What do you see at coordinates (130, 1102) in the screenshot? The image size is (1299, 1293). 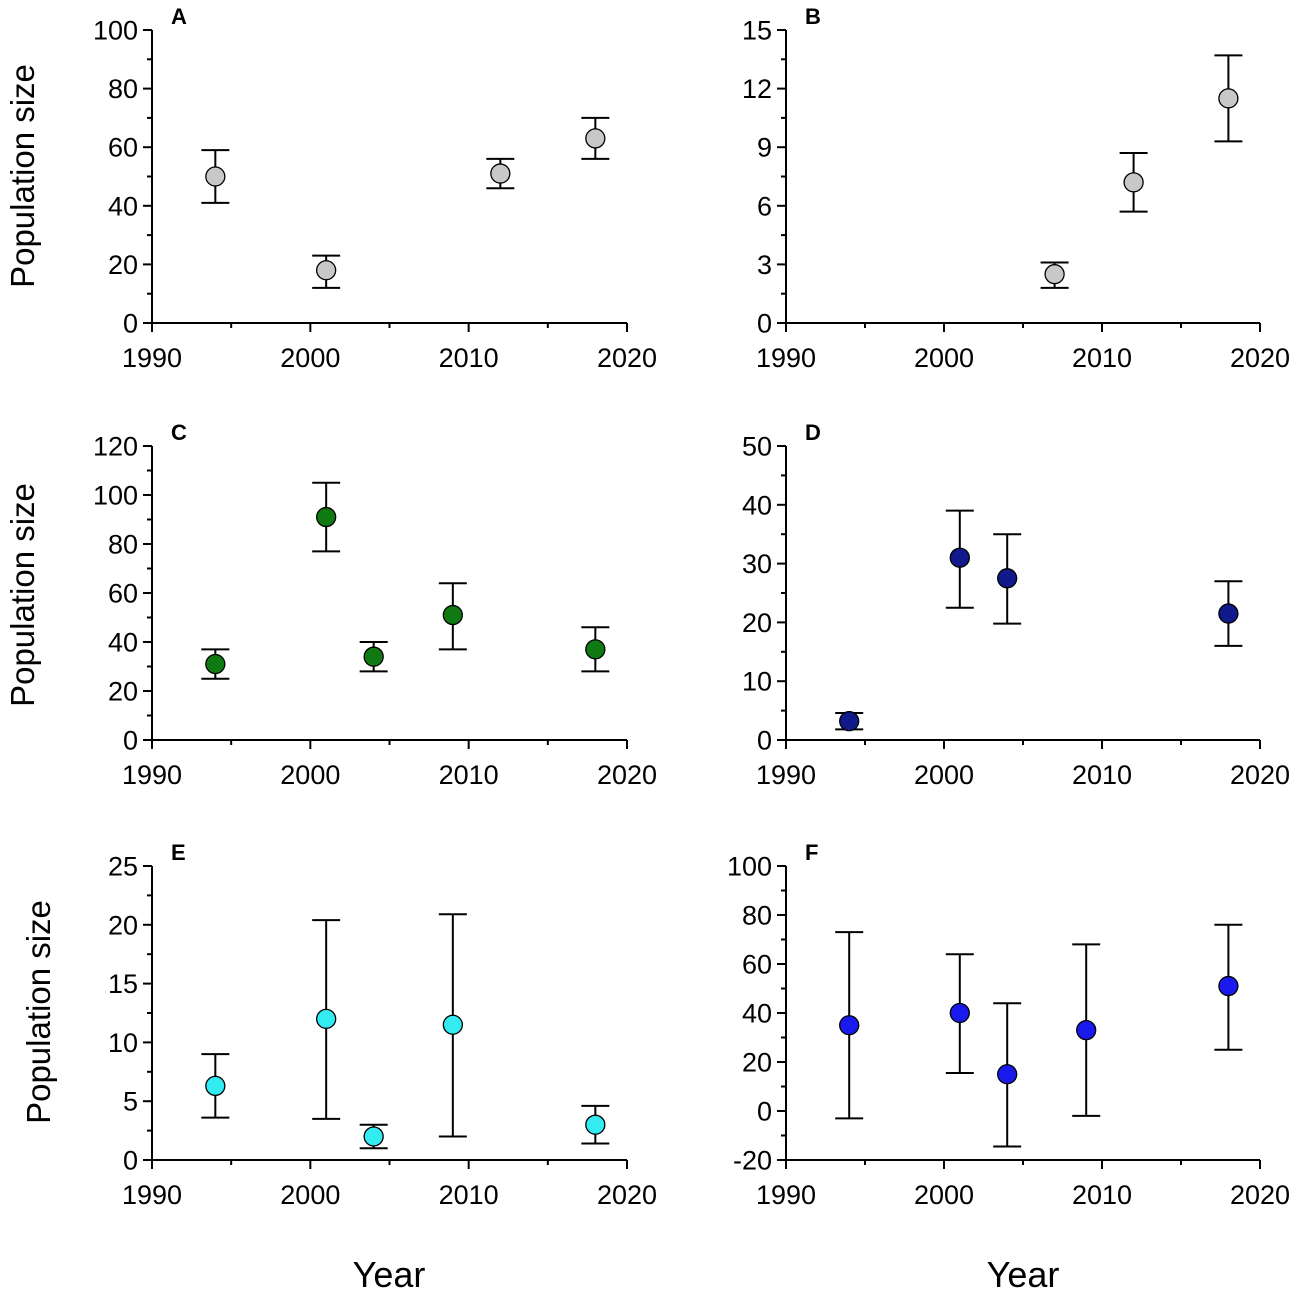 I see `y-tick-label-e: 5` at bounding box center [130, 1102].